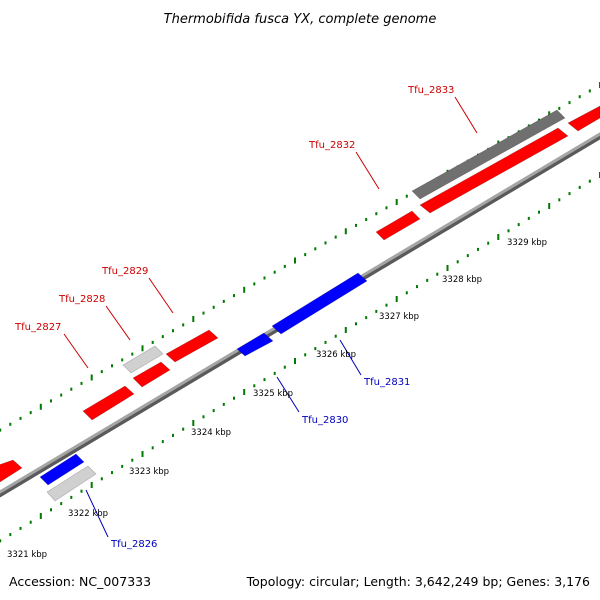 The width and height of the screenshot is (600, 600). Describe the element at coordinates (37, 327) in the screenshot. I see `gene-label: Tfu_2827` at that location.